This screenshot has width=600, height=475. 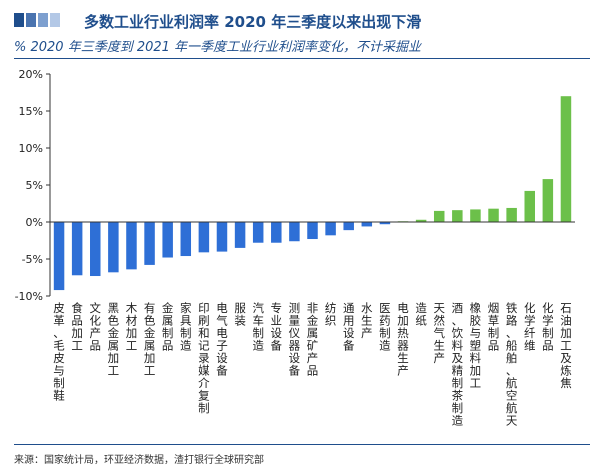 What do you see at coordinates (31, 111) in the screenshot?
I see `y-tick-label: 15%` at bounding box center [31, 111].